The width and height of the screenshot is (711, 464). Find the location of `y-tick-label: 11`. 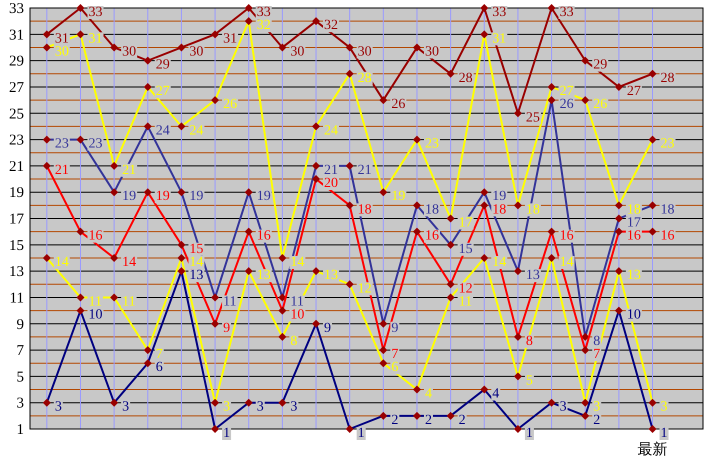

y-tick-label: 11 is located at coordinates (17, 298).